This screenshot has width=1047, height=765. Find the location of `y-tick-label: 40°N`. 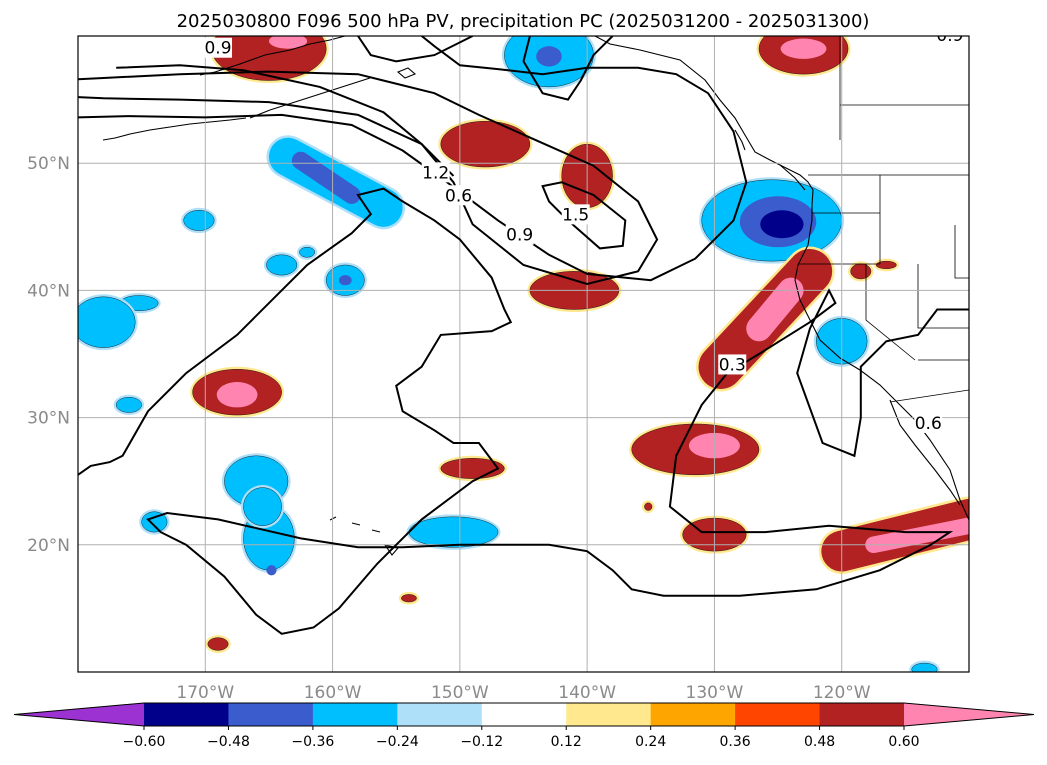

y-tick-label: 40°N is located at coordinates (48, 291).